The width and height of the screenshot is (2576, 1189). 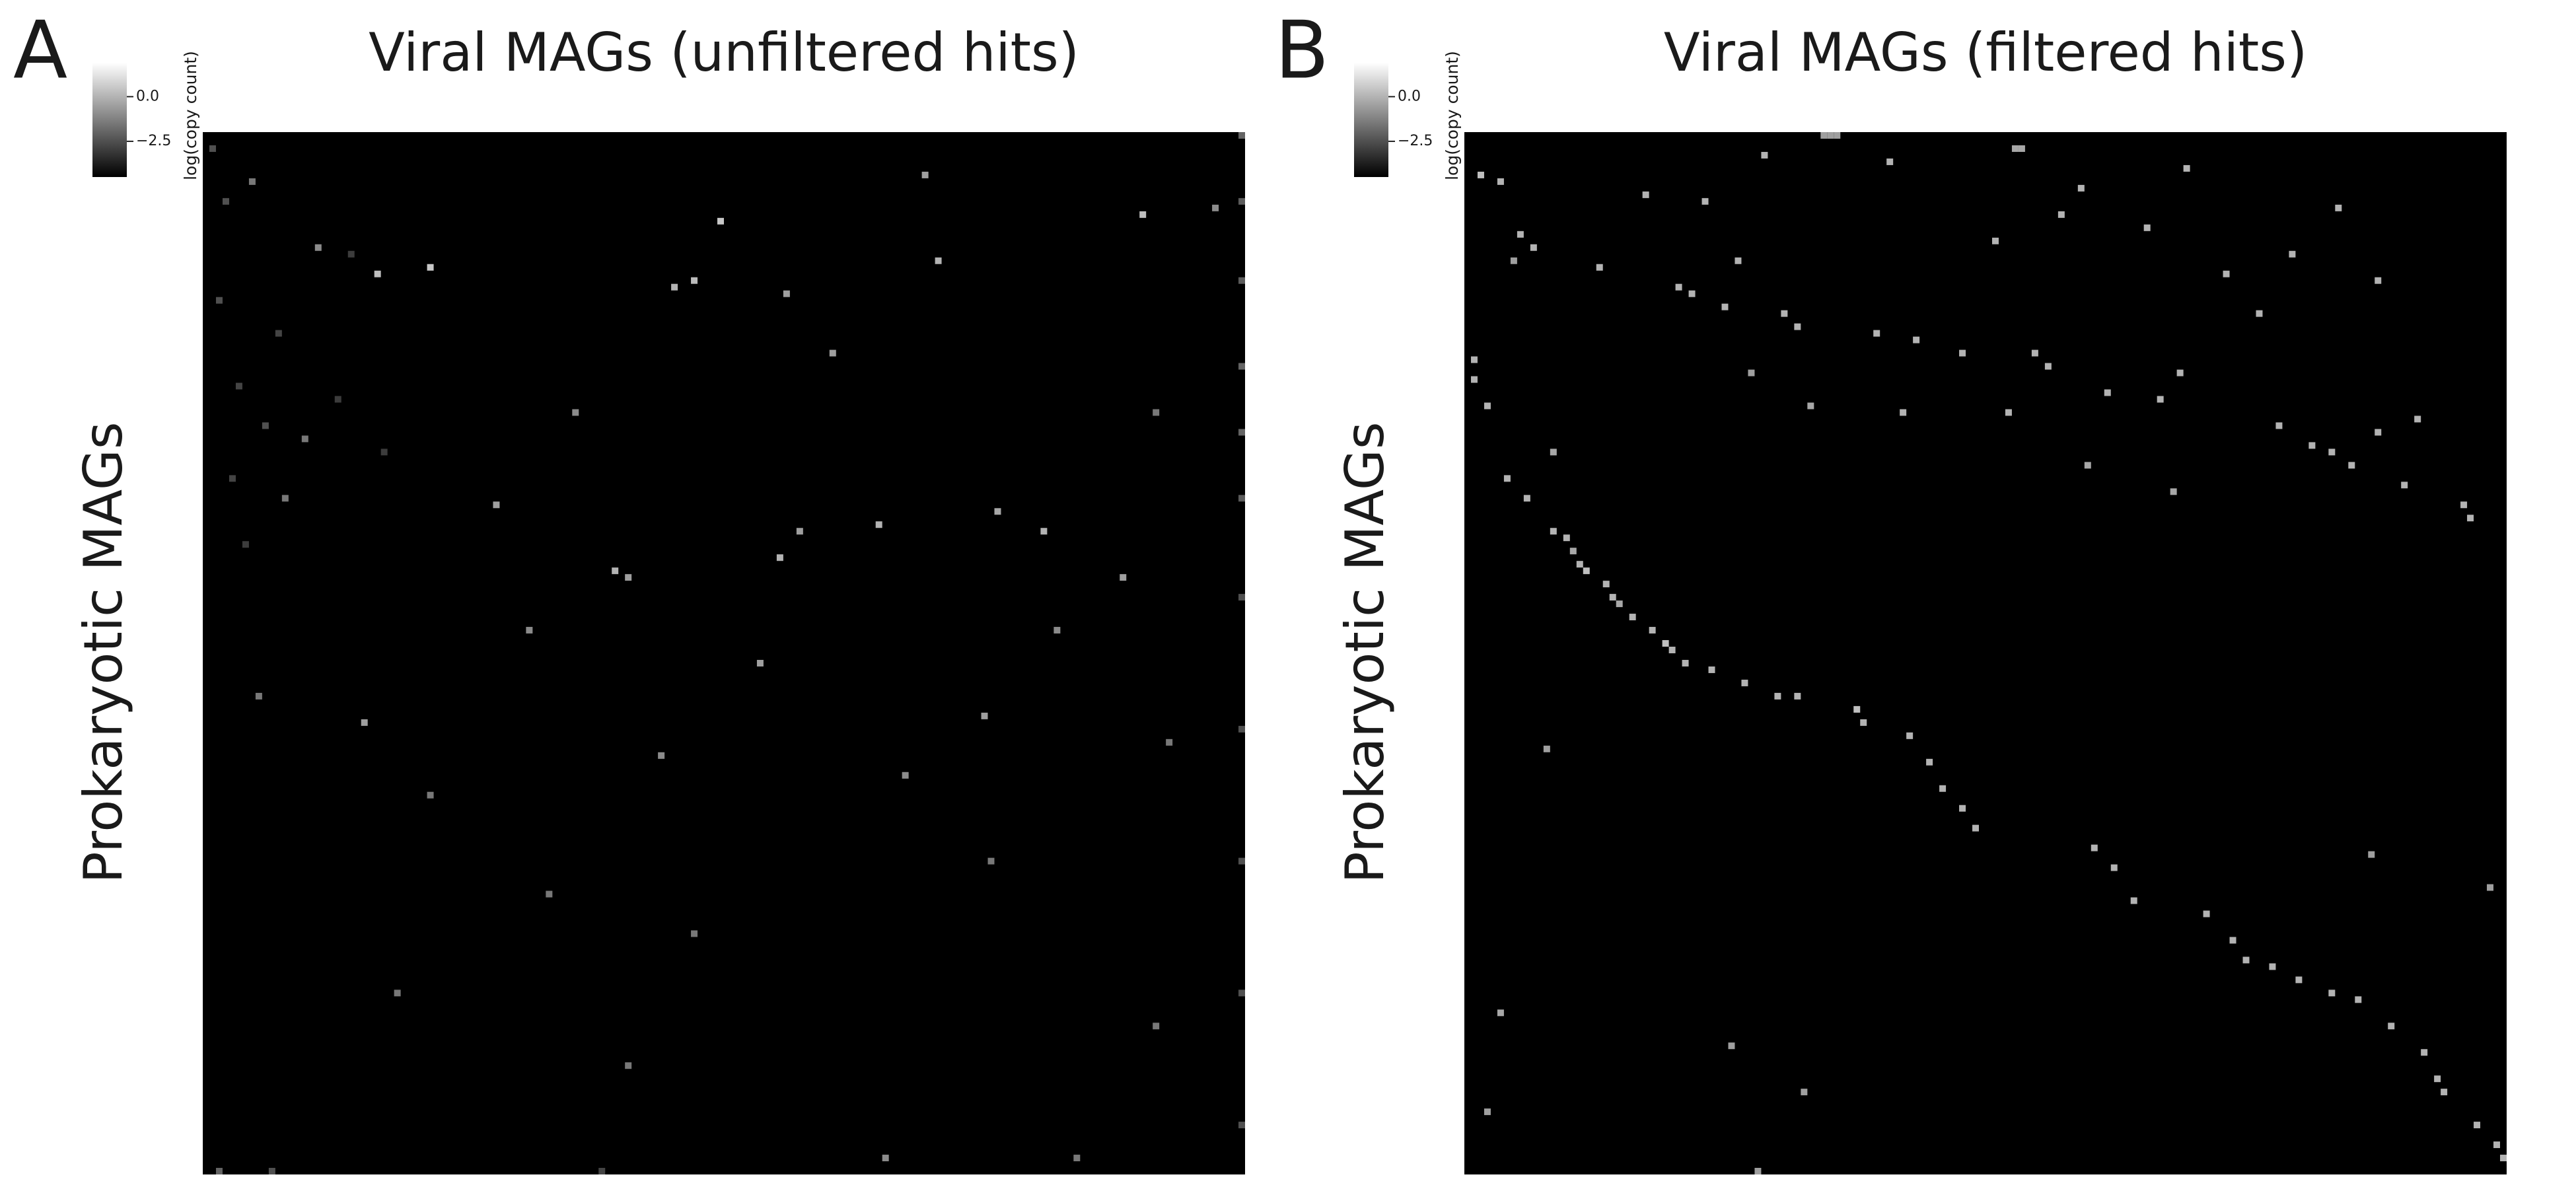 I want to click on colorbar-label: log(copy count), so click(x=190, y=115).